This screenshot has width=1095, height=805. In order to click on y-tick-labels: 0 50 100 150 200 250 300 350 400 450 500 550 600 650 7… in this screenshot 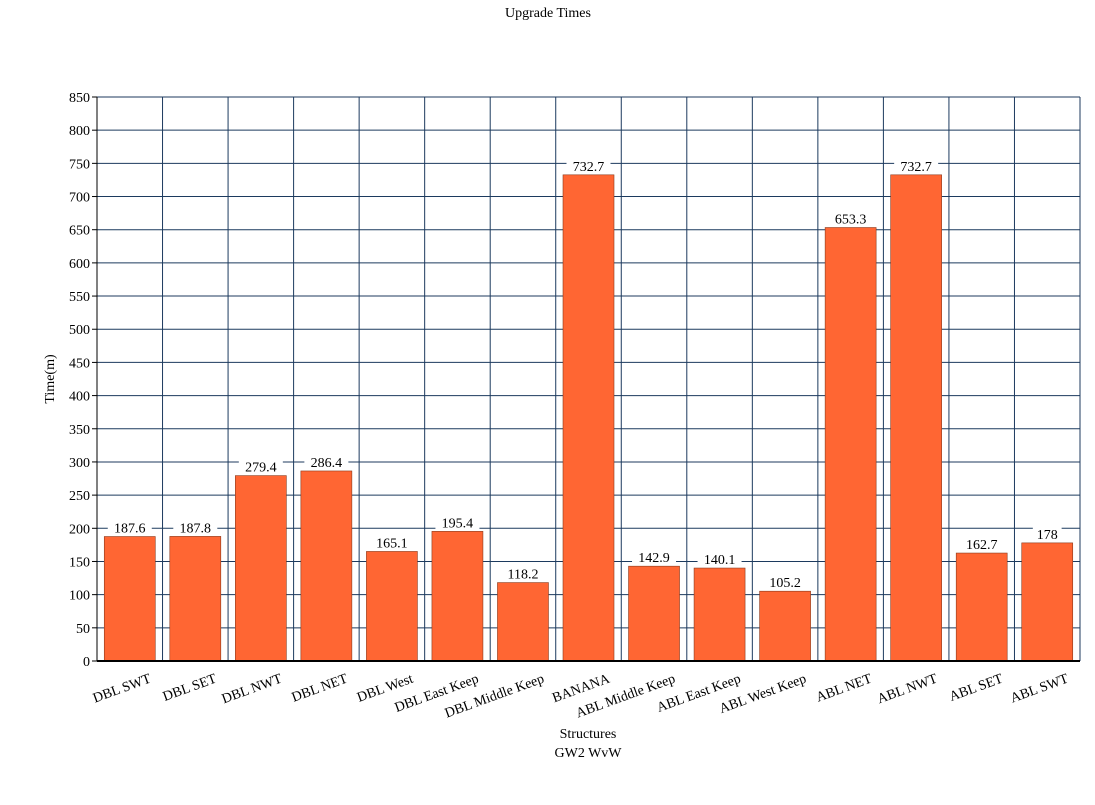, I will do `click(83, 380)`.